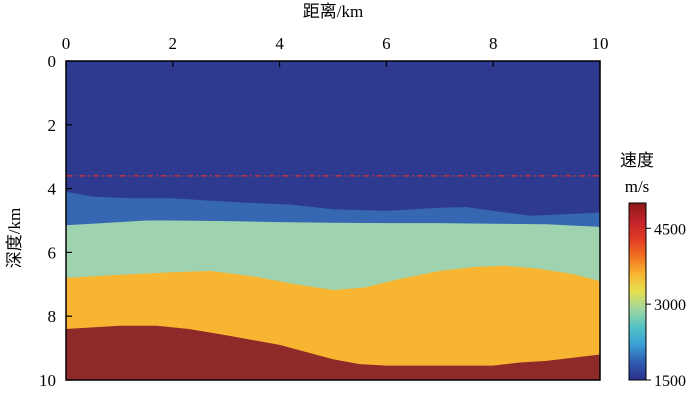  Describe the element at coordinates (52, 61) in the screenshot. I see `y-tick-label: 0` at that location.